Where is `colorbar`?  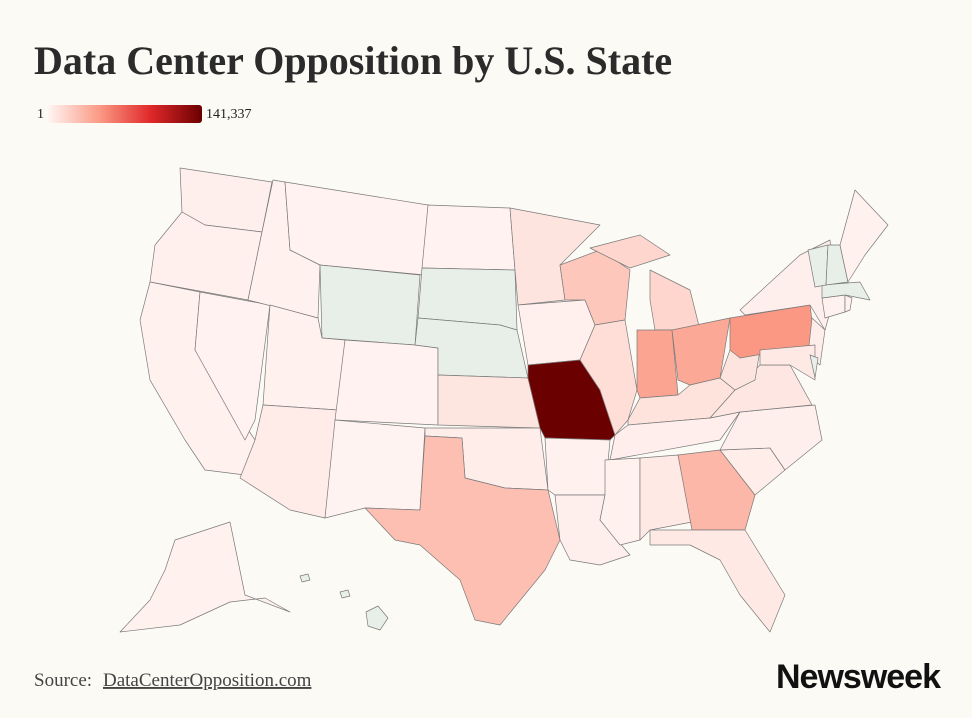
colorbar is located at coordinates (125, 114).